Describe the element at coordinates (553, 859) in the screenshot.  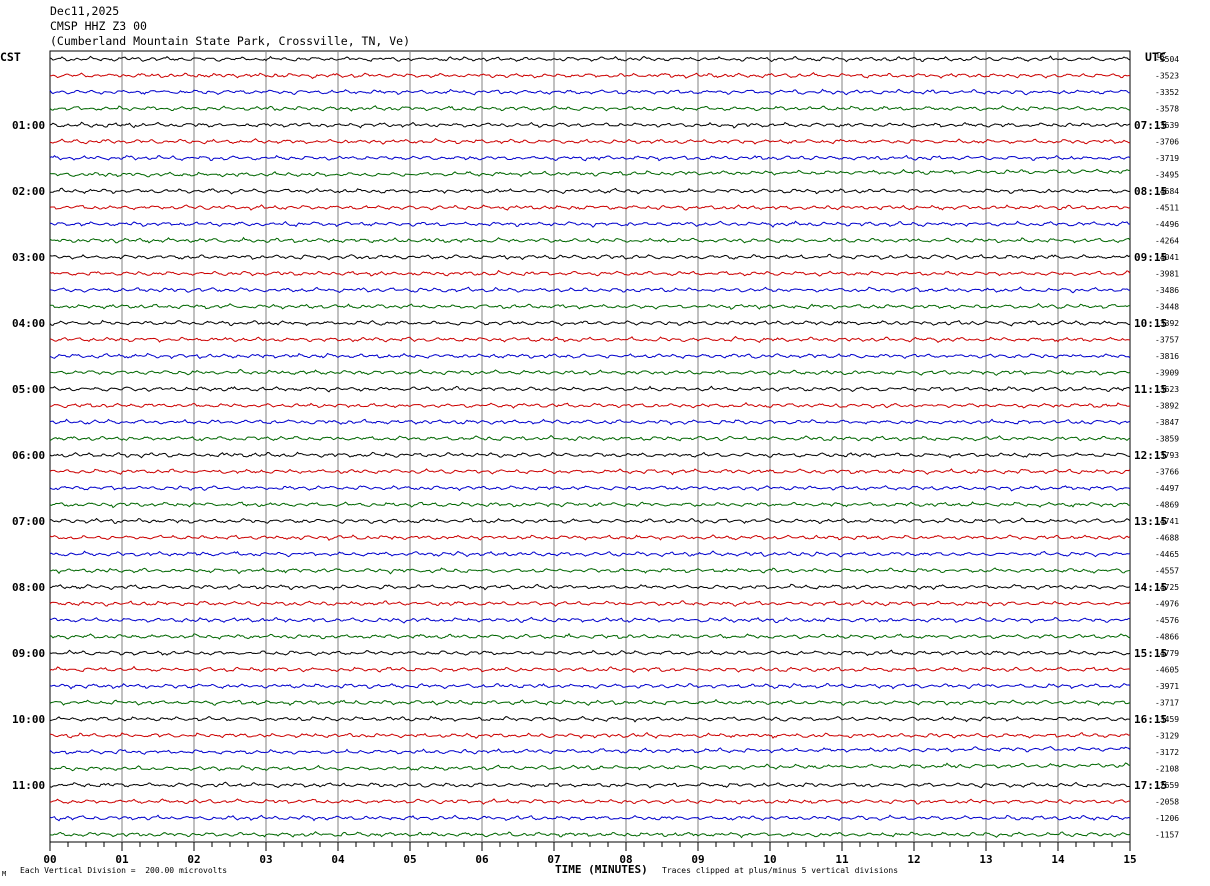
I see `x-tick-label: 07` at that location.